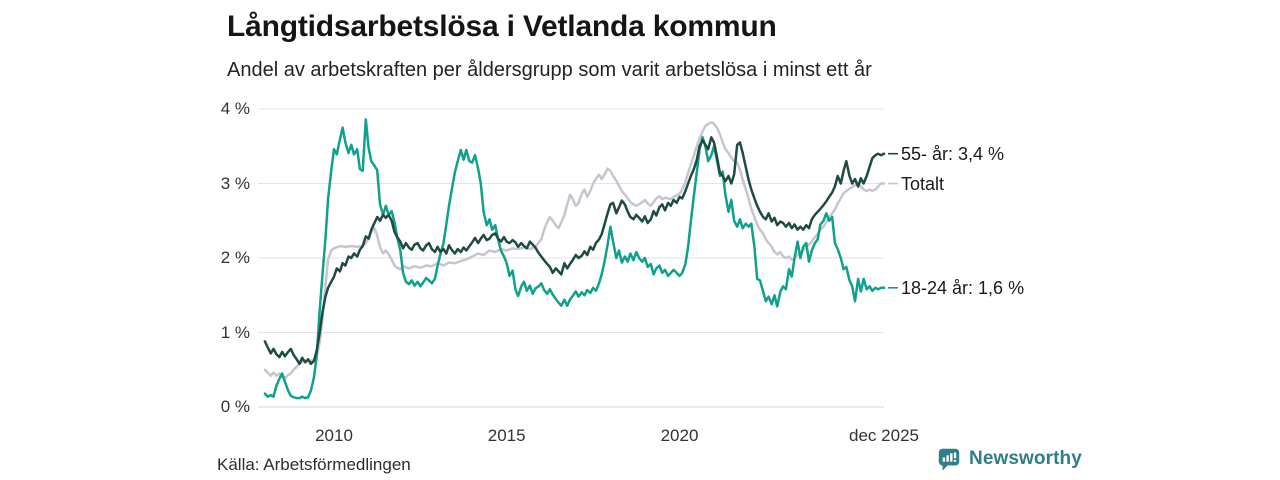 Image resolution: width=1280 pixels, height=480 pixels. What do you see at coordinates (314, 464) in the screenshot?
I see `source-note: Källa: Arbetsförmedlingen` at bounding box center [314, 464].